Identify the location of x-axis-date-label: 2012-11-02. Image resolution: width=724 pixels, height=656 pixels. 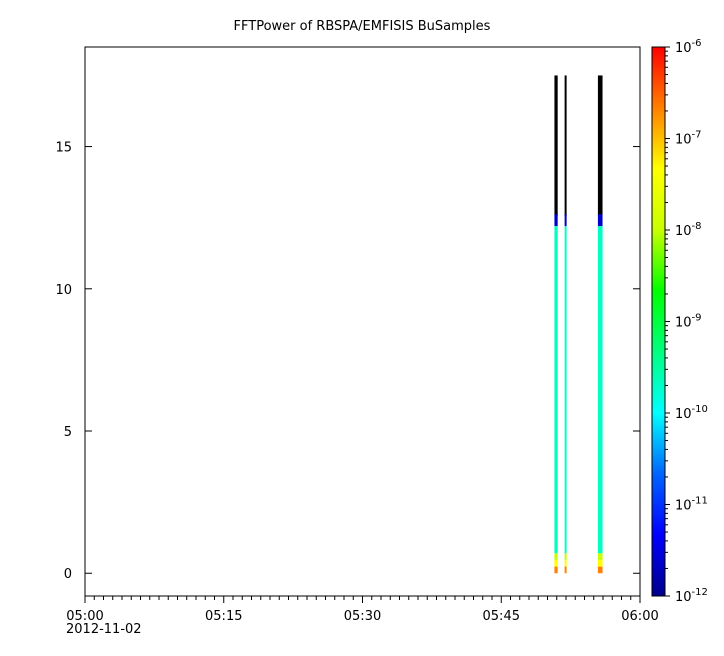
(104, 629).